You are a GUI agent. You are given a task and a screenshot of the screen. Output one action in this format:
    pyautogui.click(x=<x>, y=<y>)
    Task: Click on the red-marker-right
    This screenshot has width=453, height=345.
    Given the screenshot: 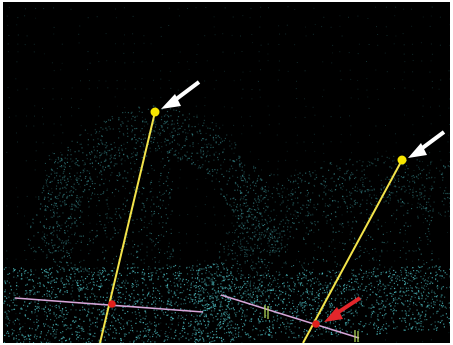 What is the action you would take?
    pyautogui.click(x=316, y=324)
    